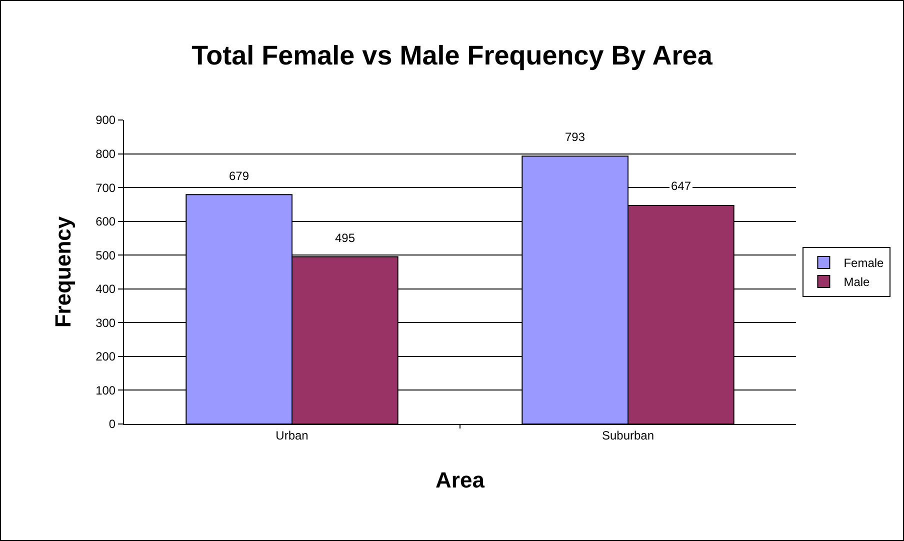 This screenshot has width=904, height=541. I want to click on y-tick-label: 0, so click(112, 424).